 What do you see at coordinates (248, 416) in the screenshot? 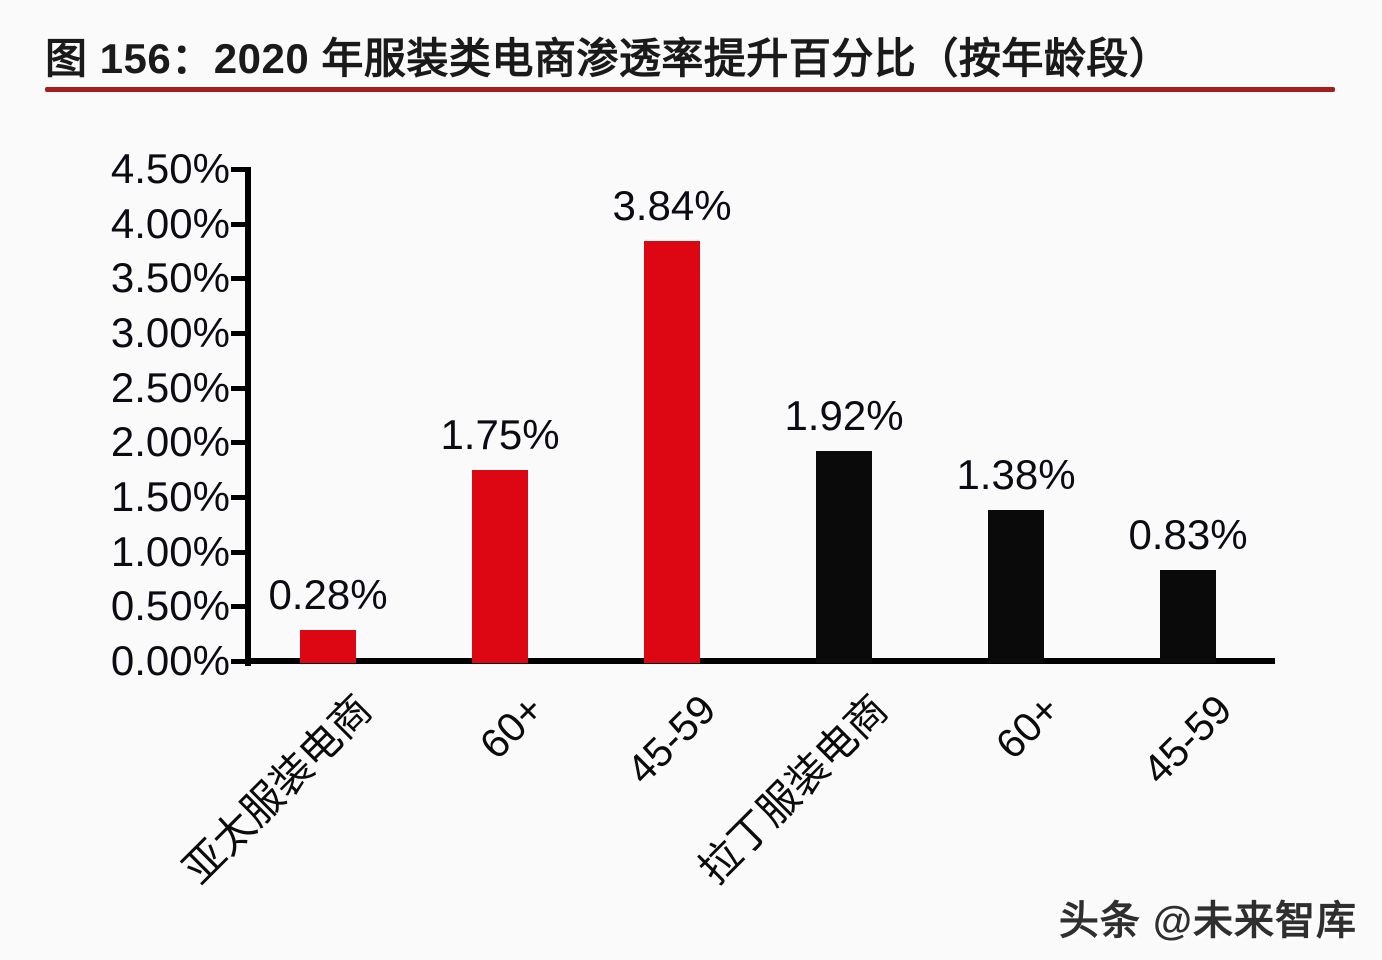
I see `y-axis-line` at bounding box center [248, 416].